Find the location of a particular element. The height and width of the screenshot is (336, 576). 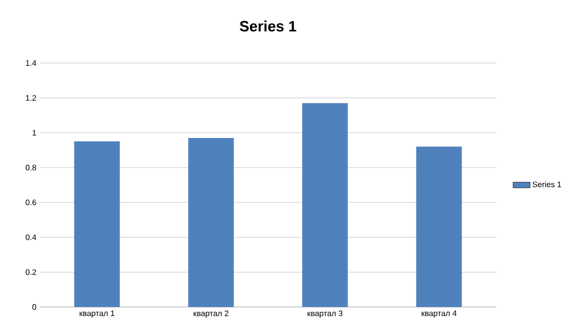

chart-title: Series 1 is located at coordinates (268, 26).